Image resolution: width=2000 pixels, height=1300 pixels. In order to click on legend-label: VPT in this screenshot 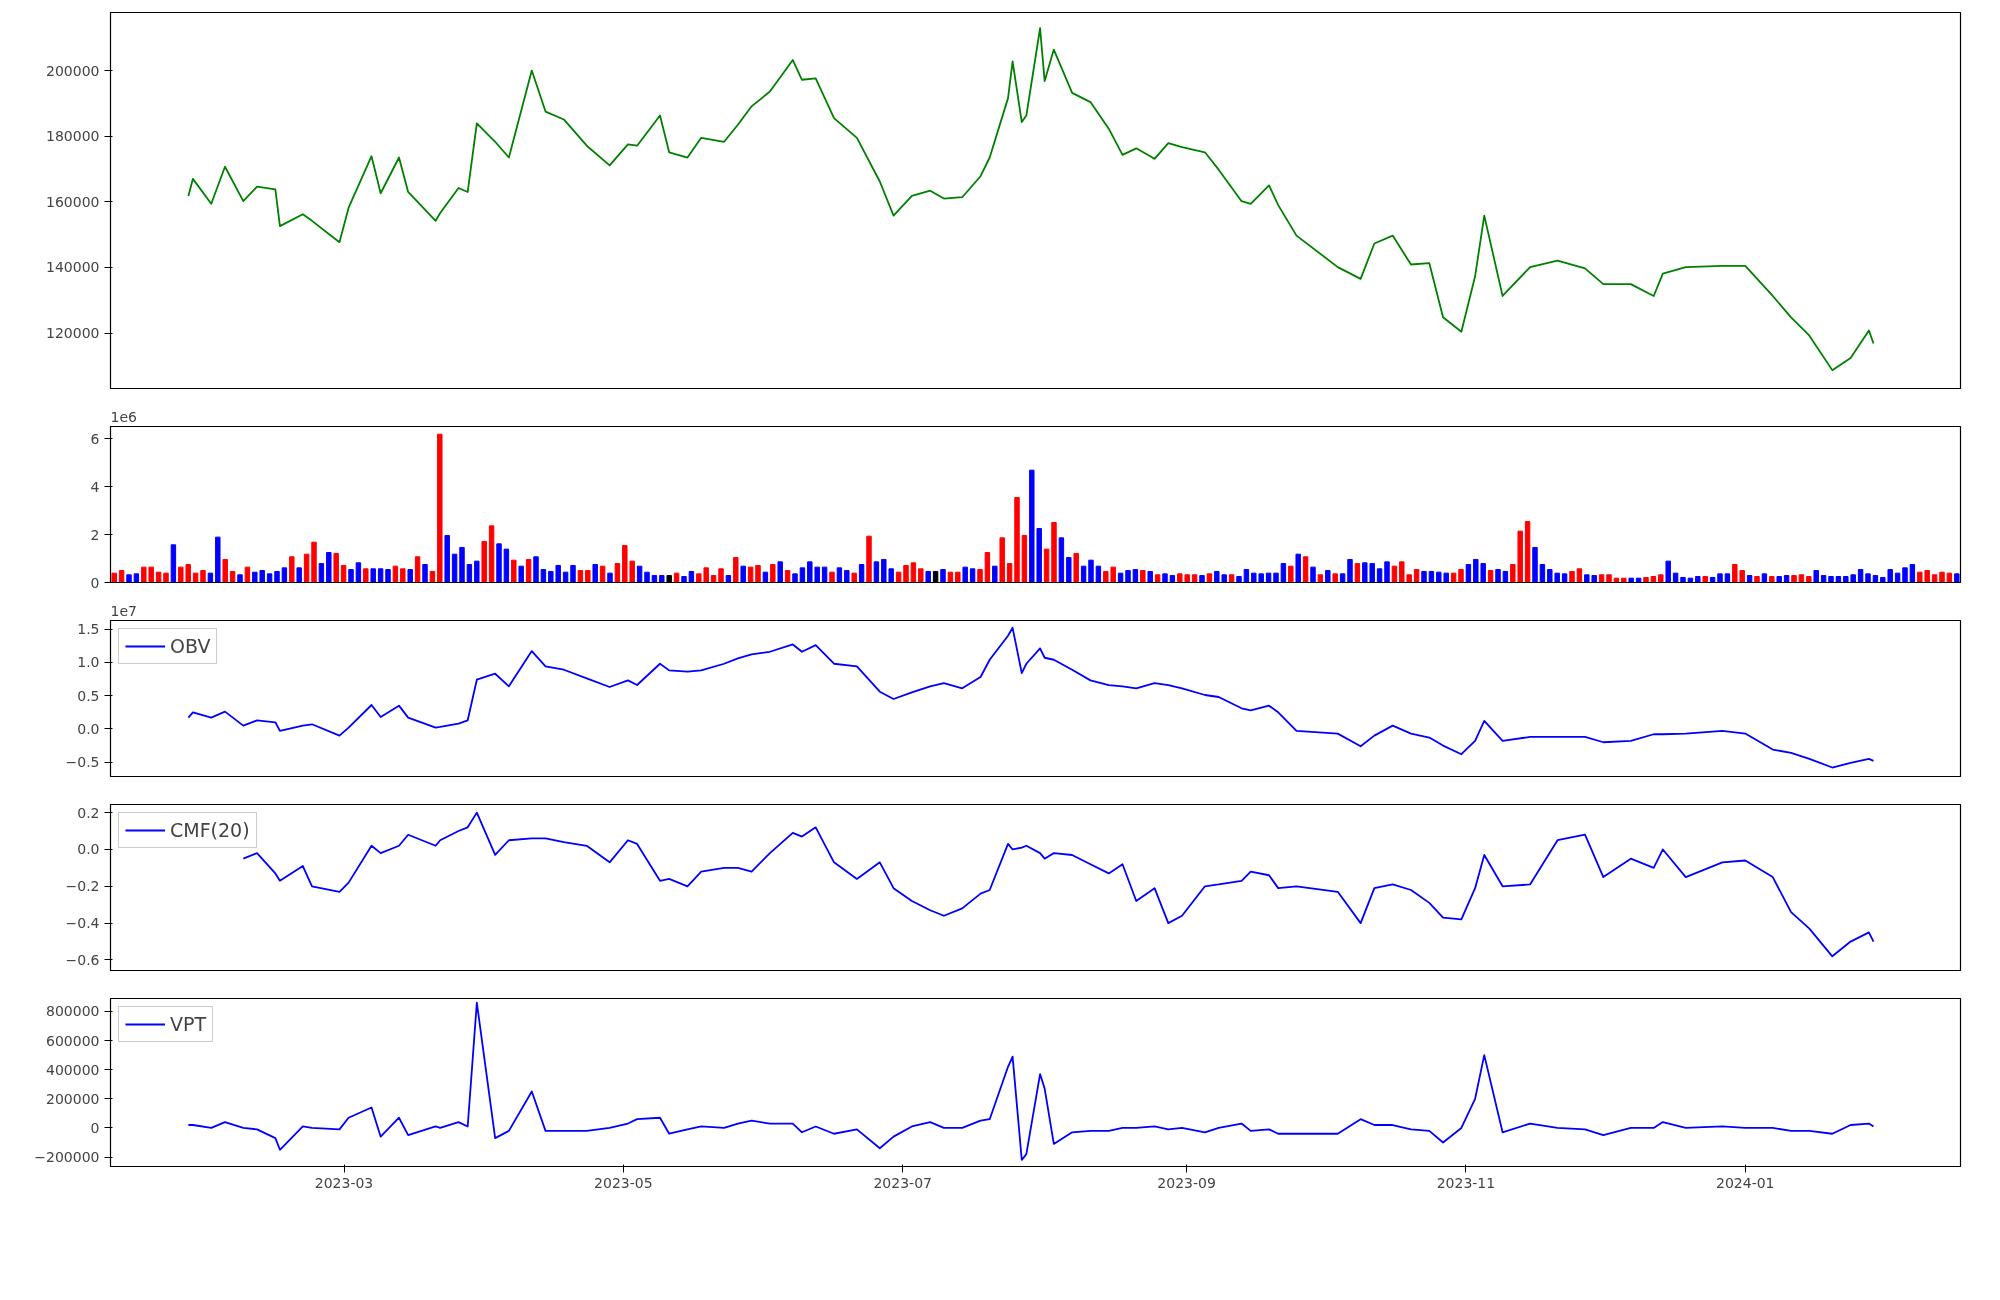, I will do `click(188, 1024)`.